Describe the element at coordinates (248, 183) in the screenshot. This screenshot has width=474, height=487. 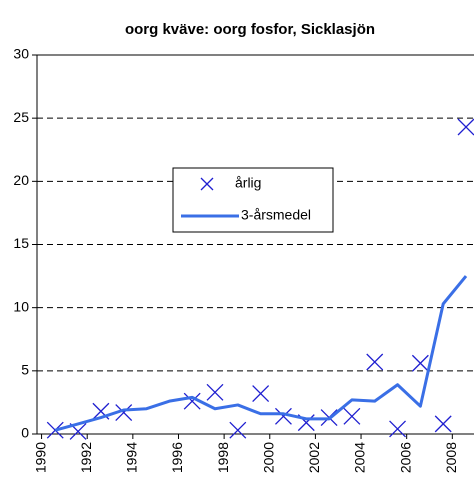
I see `legend-label: årlig` at that location.